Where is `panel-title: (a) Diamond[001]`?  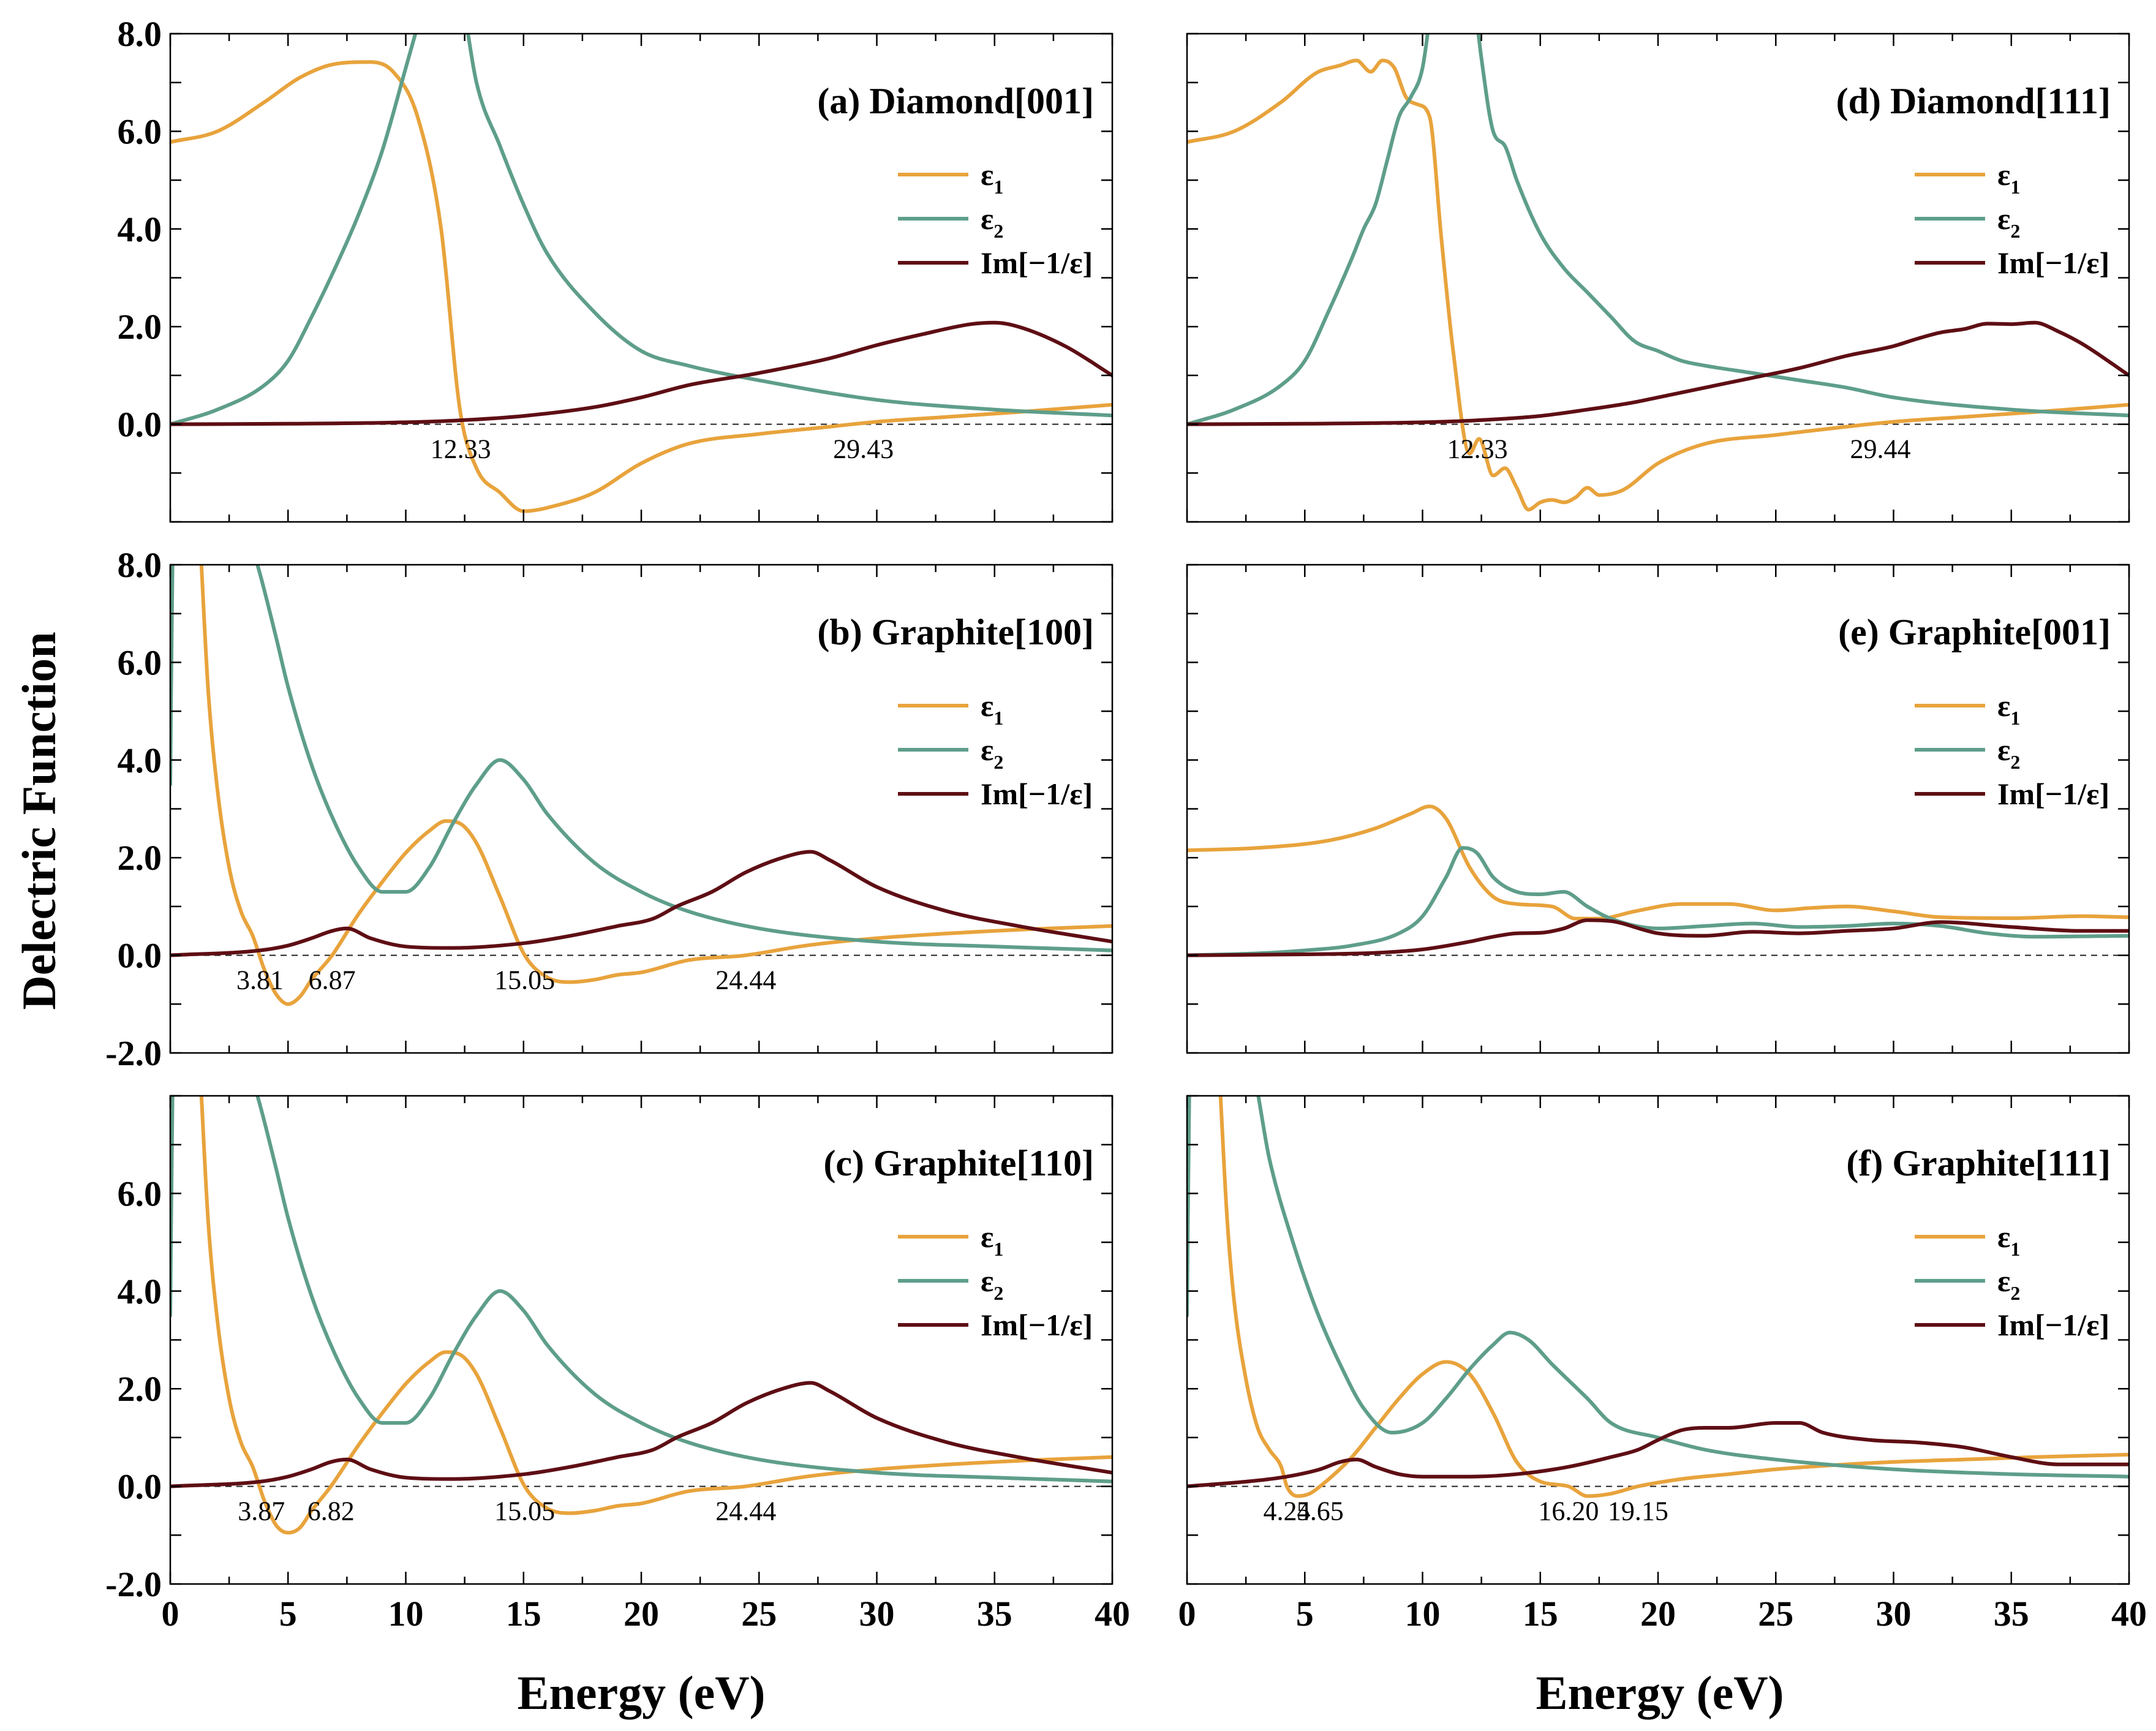 panel-title: (a) Diamond[001] is located at coordinates (956, 101).